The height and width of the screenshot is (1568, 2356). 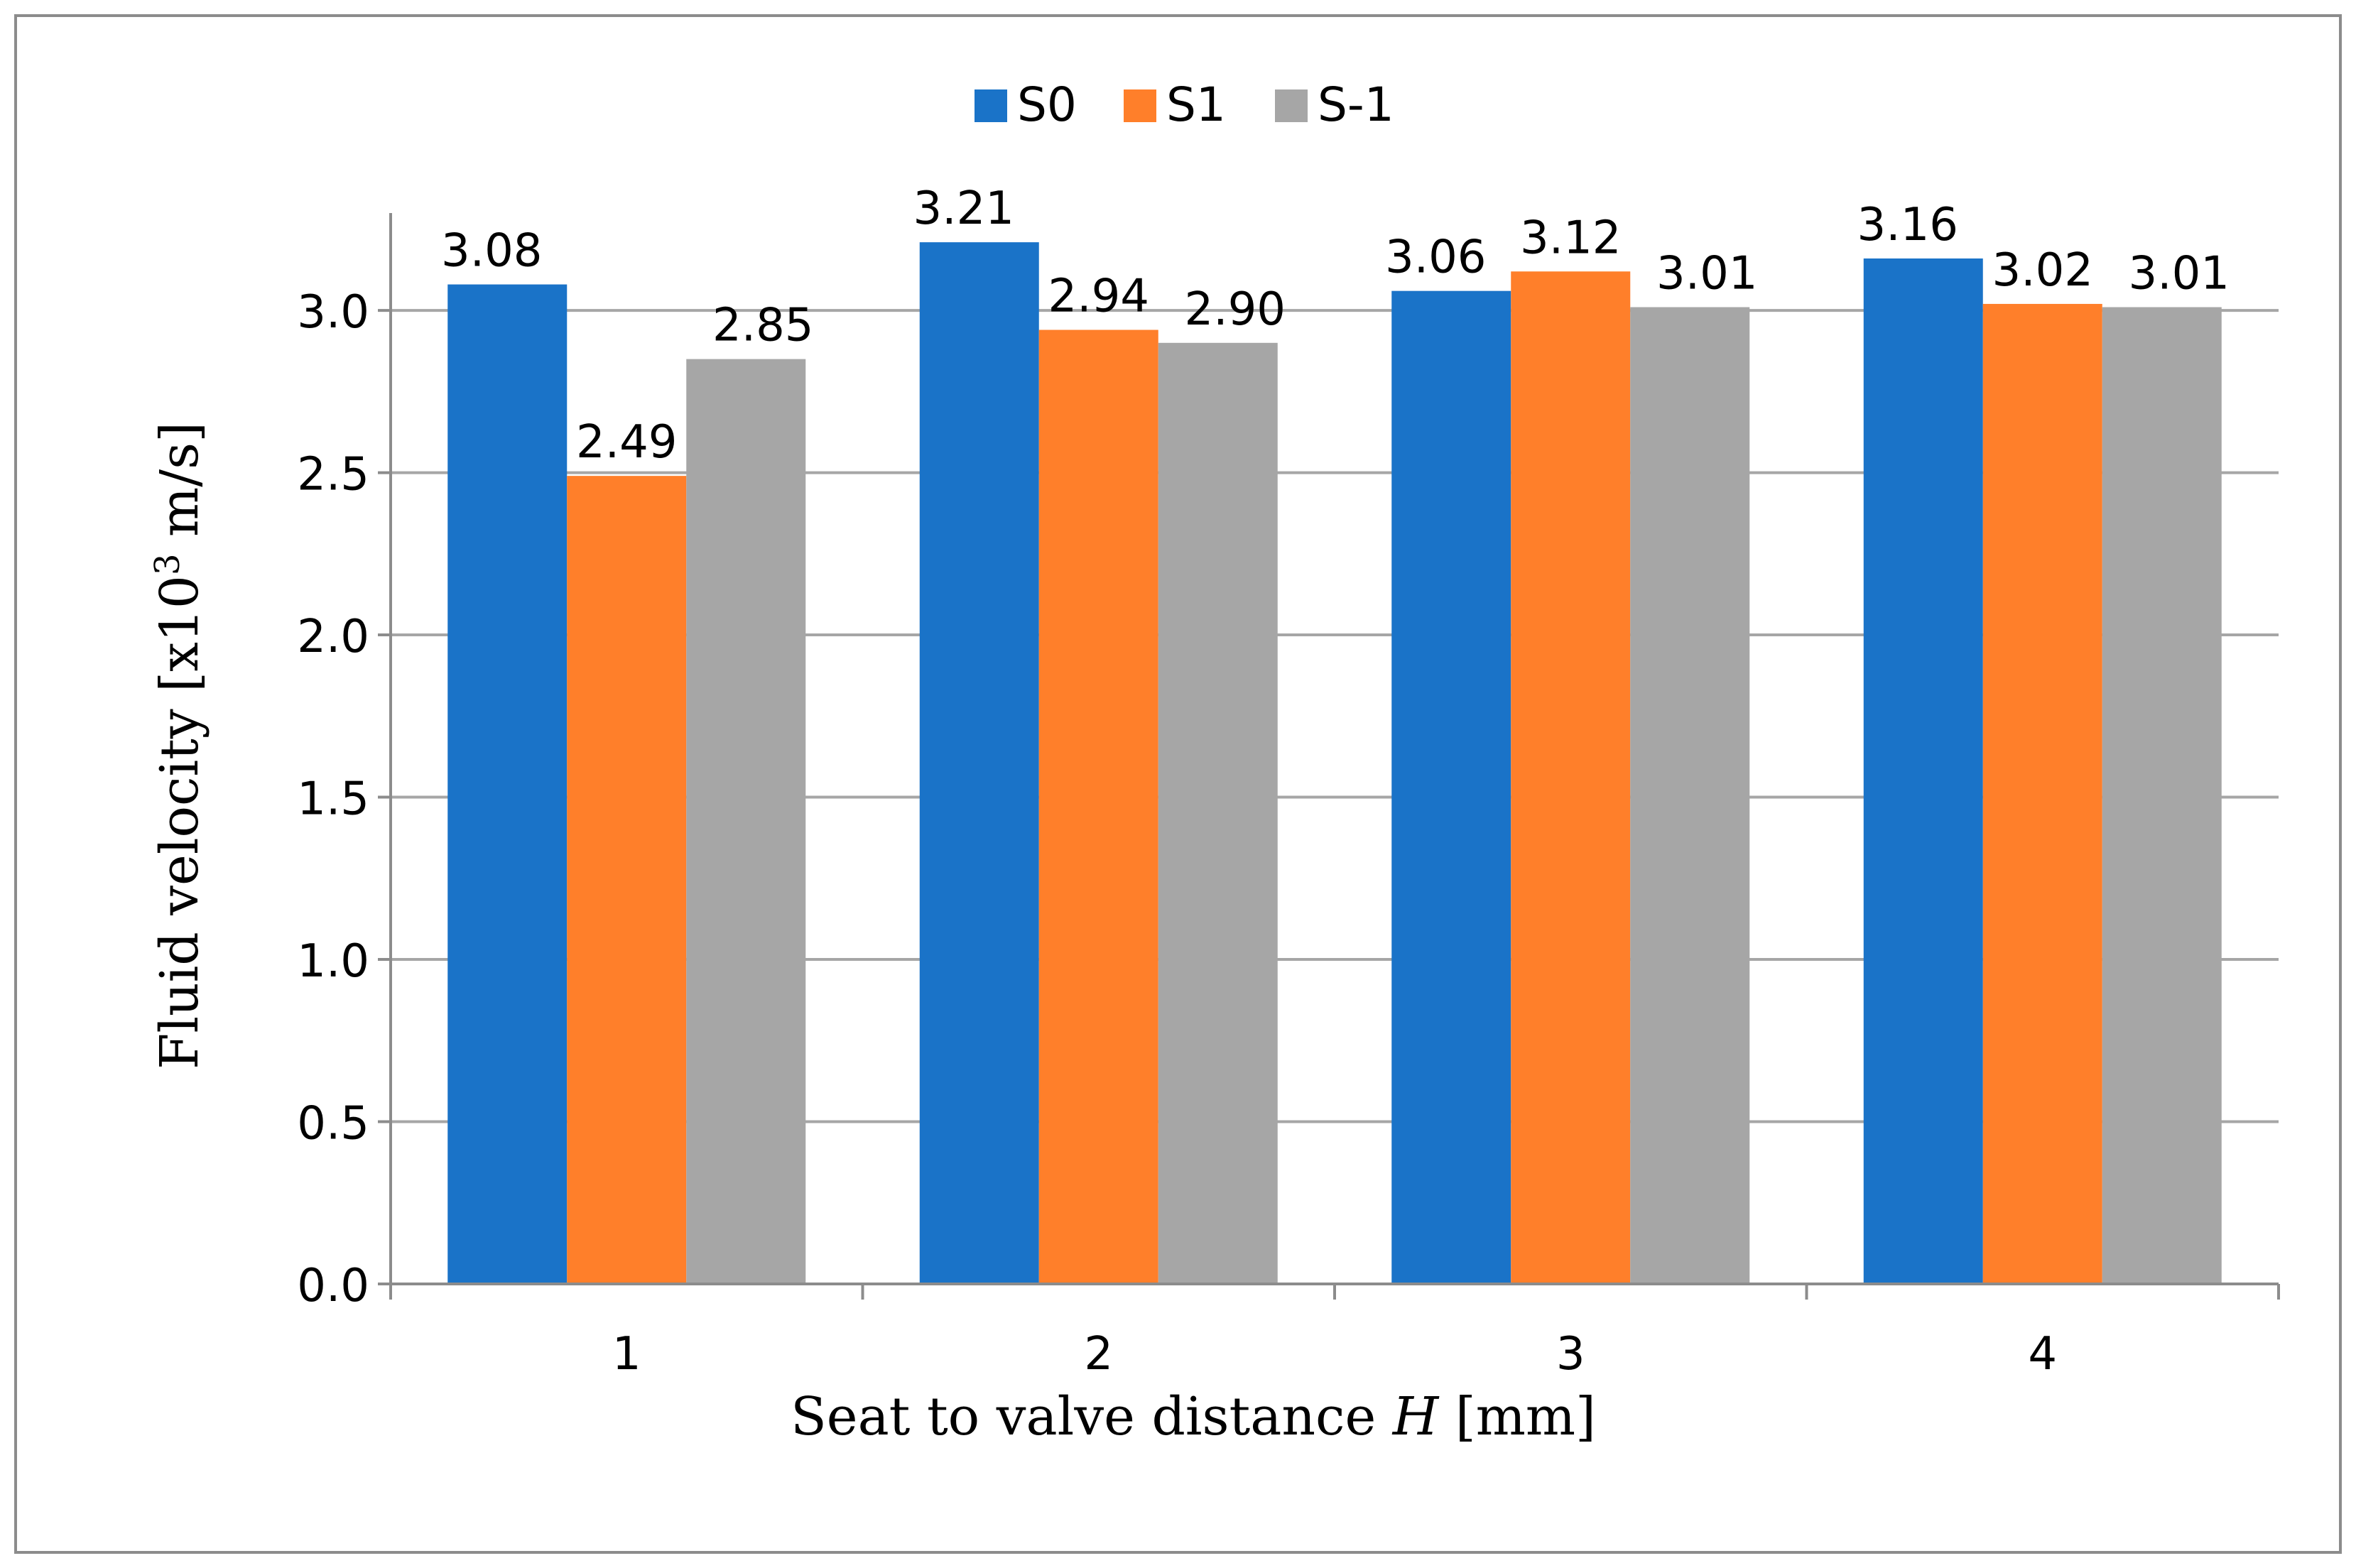 What do you see at coordinates (1334, 1354) in the screenshot?
I see `x-tick-labels: 1 2 3 4` at bounding box center [1334, 1354].